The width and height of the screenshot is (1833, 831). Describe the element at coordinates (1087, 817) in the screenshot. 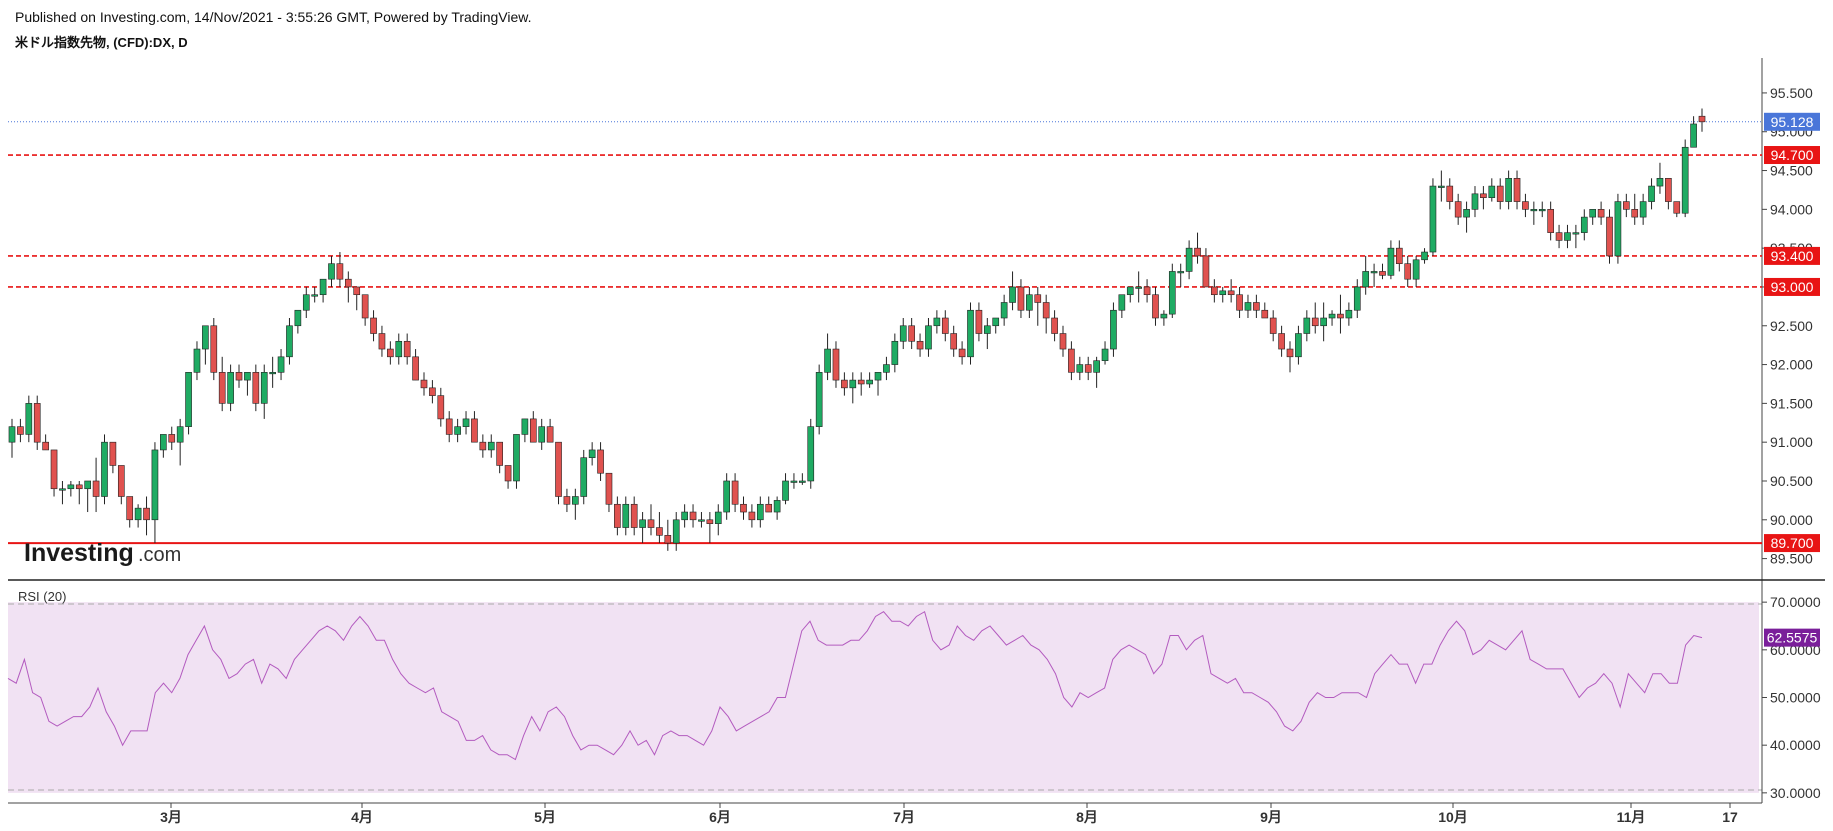

I see `month-tick-label: 8月` at that location.